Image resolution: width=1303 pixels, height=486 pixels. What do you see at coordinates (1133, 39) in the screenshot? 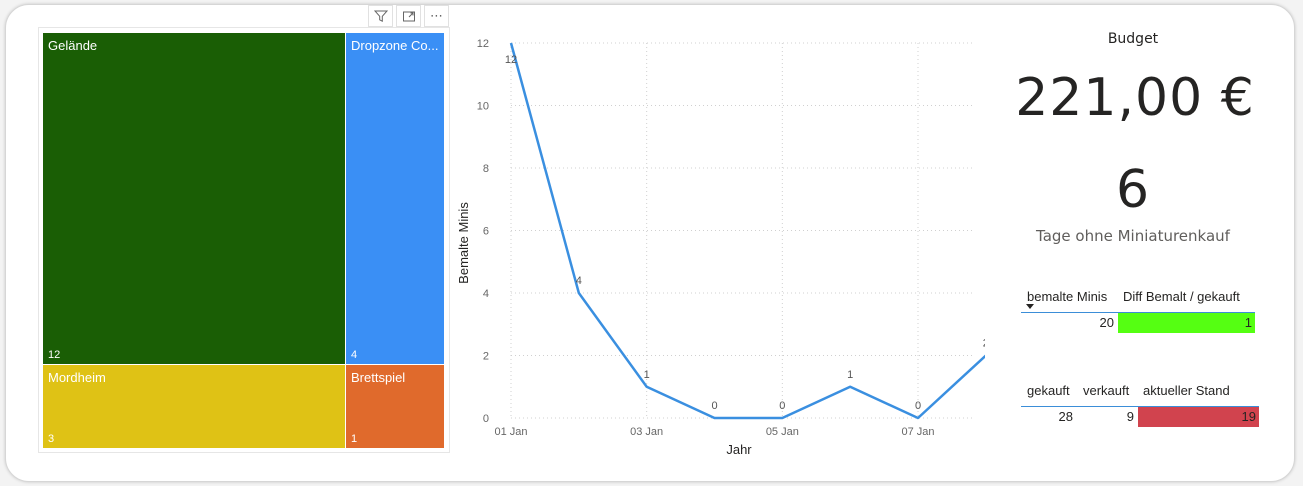
I see `budget-title: Budget` at bounding box center [1133, 39].